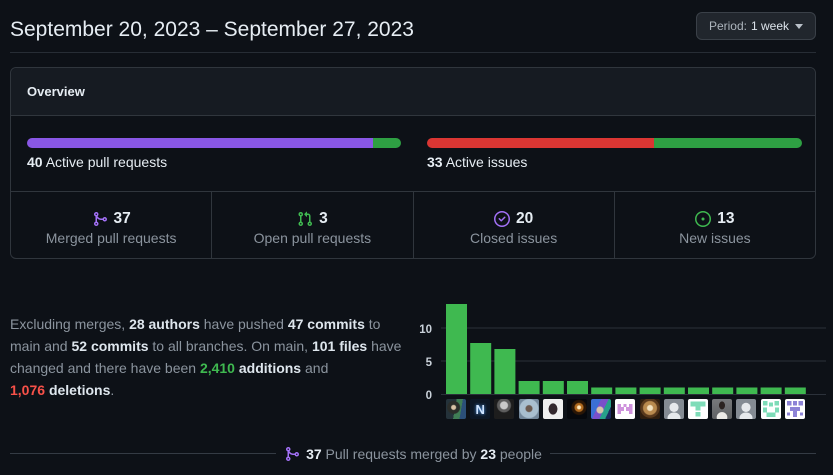  What do you see at coordinates (429, 363) in the screenshot?
I see `svg-text: 5` at bounding box center [429, 363].